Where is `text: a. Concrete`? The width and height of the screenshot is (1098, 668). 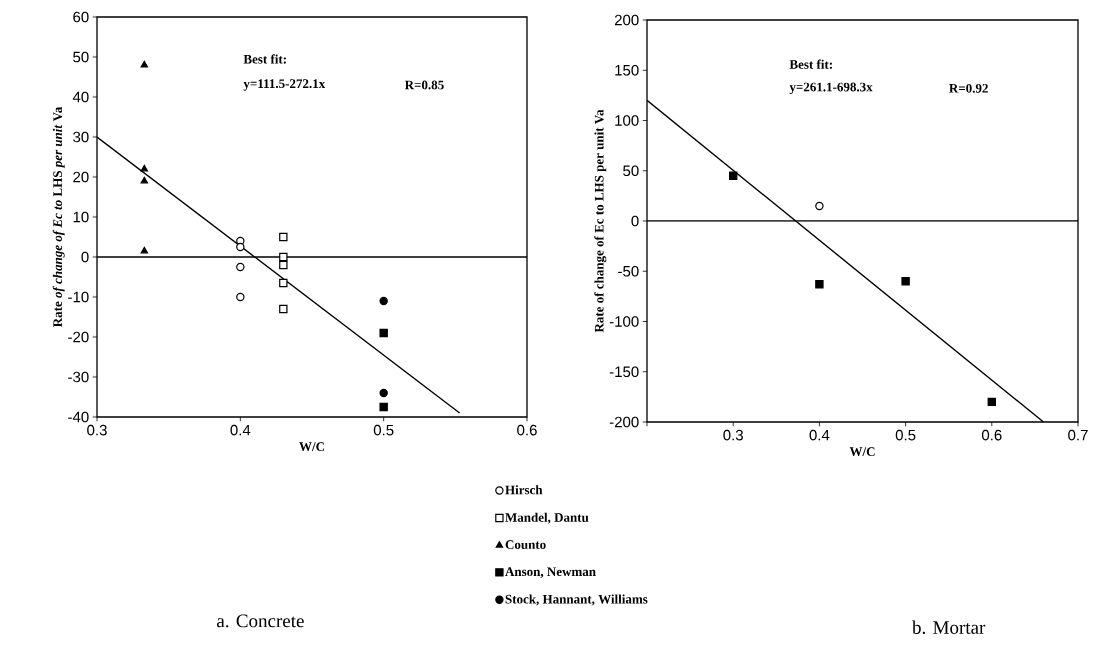
text: a. Concrete is located at coordinates (260, 621).